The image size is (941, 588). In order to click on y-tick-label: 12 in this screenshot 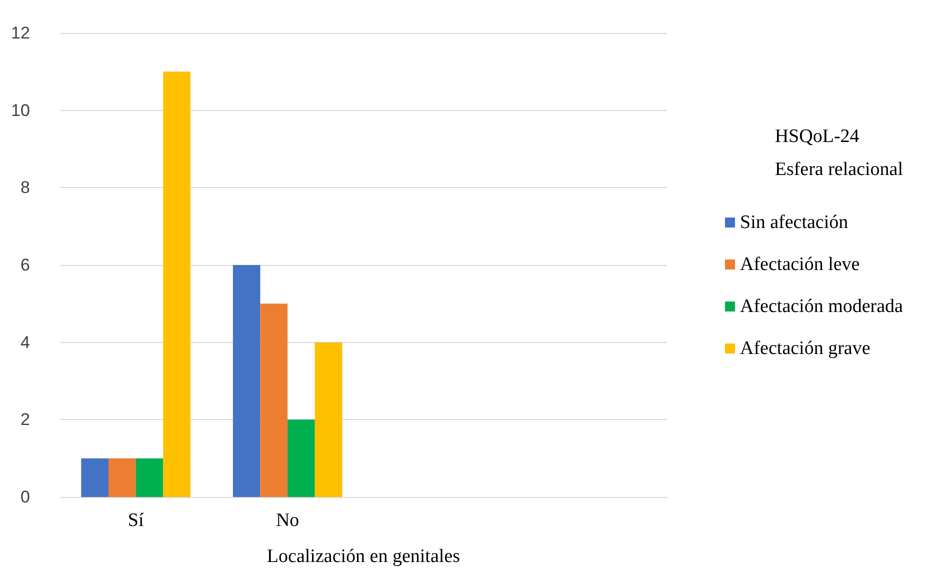, I will do `click(20, 33)`.